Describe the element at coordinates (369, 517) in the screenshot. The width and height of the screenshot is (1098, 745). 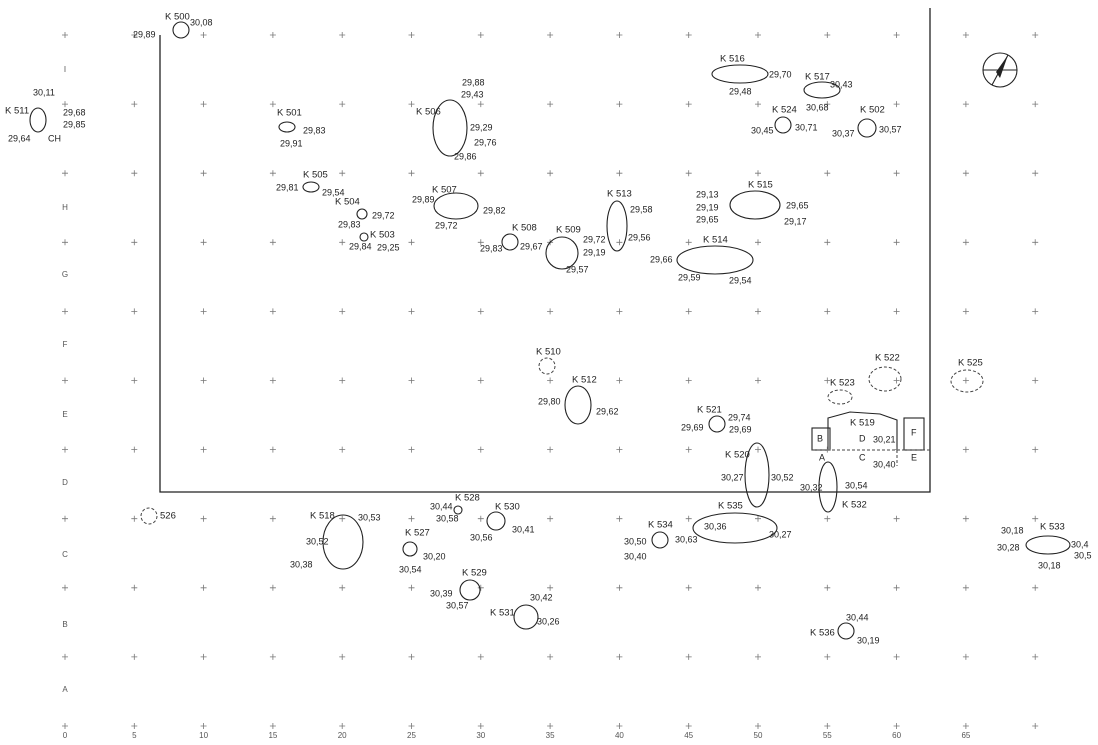
I see `elevation-label: 30,53` at that location.